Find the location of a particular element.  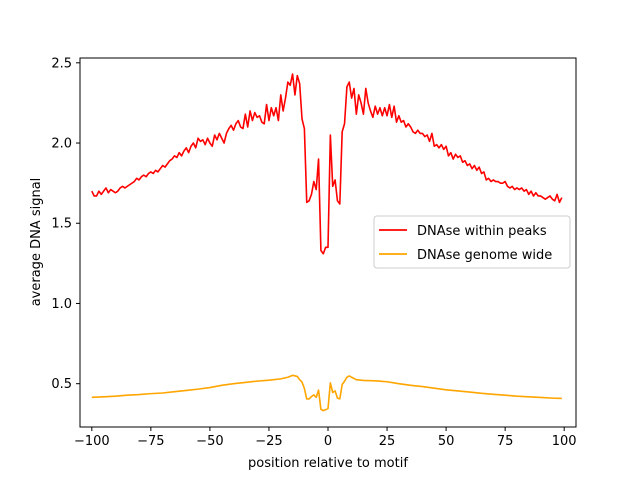

y-tick-label: 1.0 is located at coordinates (61, 304).